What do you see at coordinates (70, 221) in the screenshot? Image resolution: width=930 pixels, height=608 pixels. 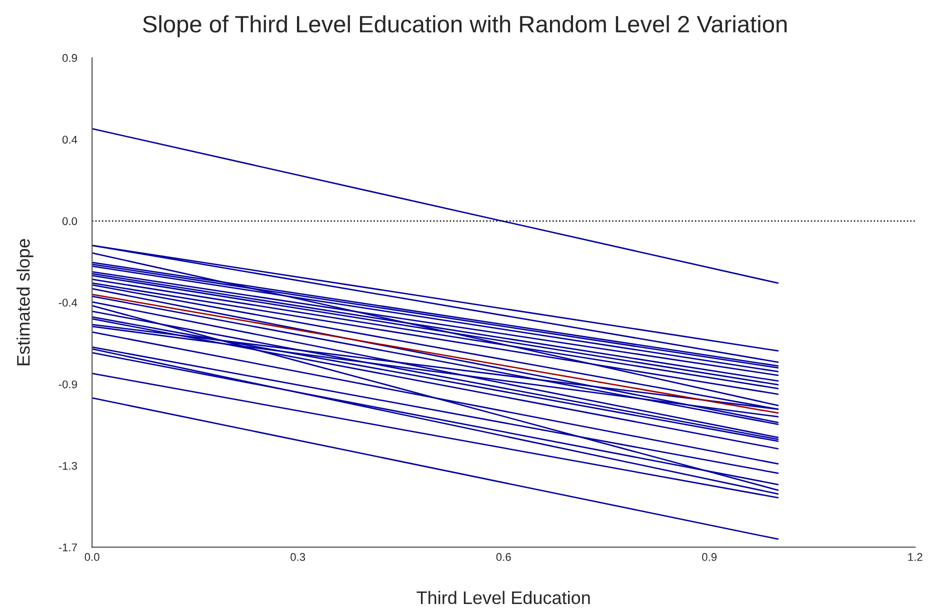 I see `y-tick-label: 0.0` at bounding box center [70, 221].